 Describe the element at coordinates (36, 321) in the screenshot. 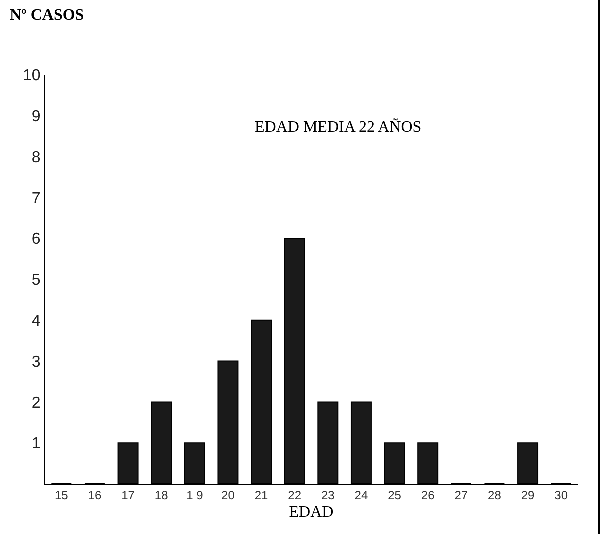

I see `y-tick-label: 4` at that location.